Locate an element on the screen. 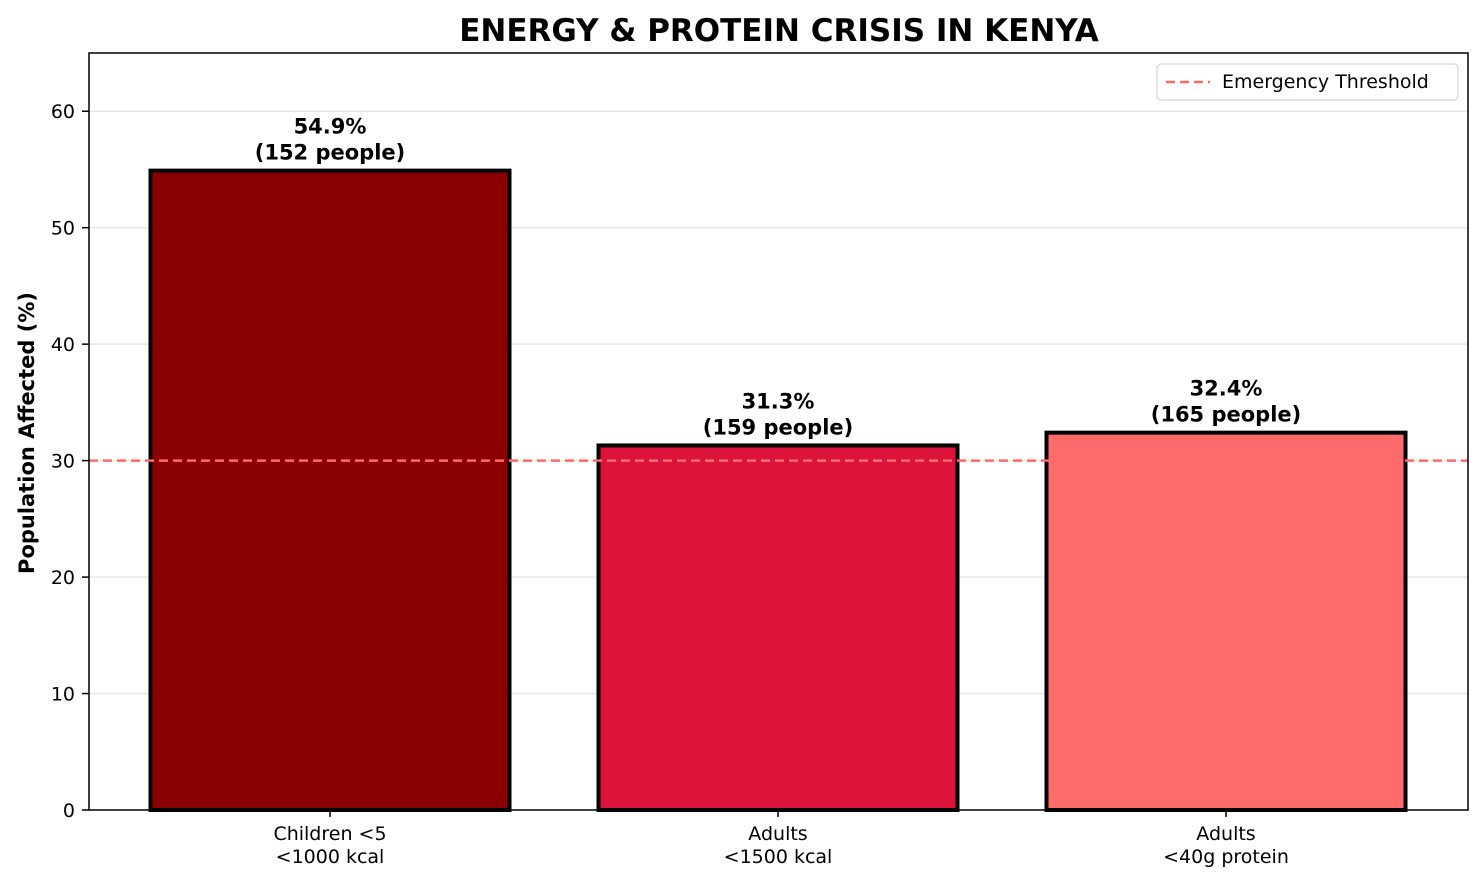 This screenshot has width=1484, height=883. legend-box is located at coordinates (1307, 82).